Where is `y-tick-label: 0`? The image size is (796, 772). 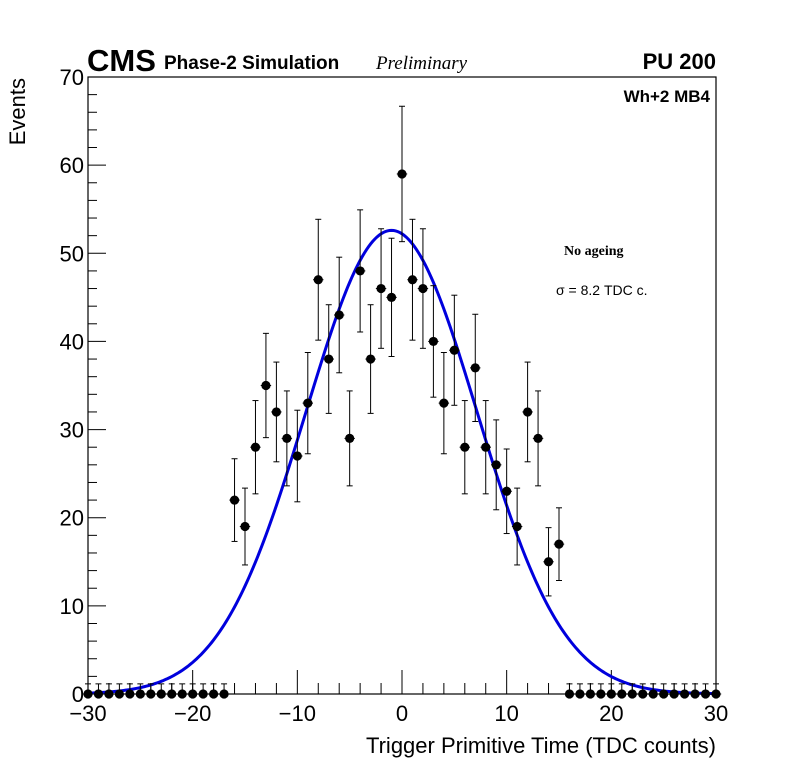 y-tick-label: 0 is located at coordinates (78, 694).